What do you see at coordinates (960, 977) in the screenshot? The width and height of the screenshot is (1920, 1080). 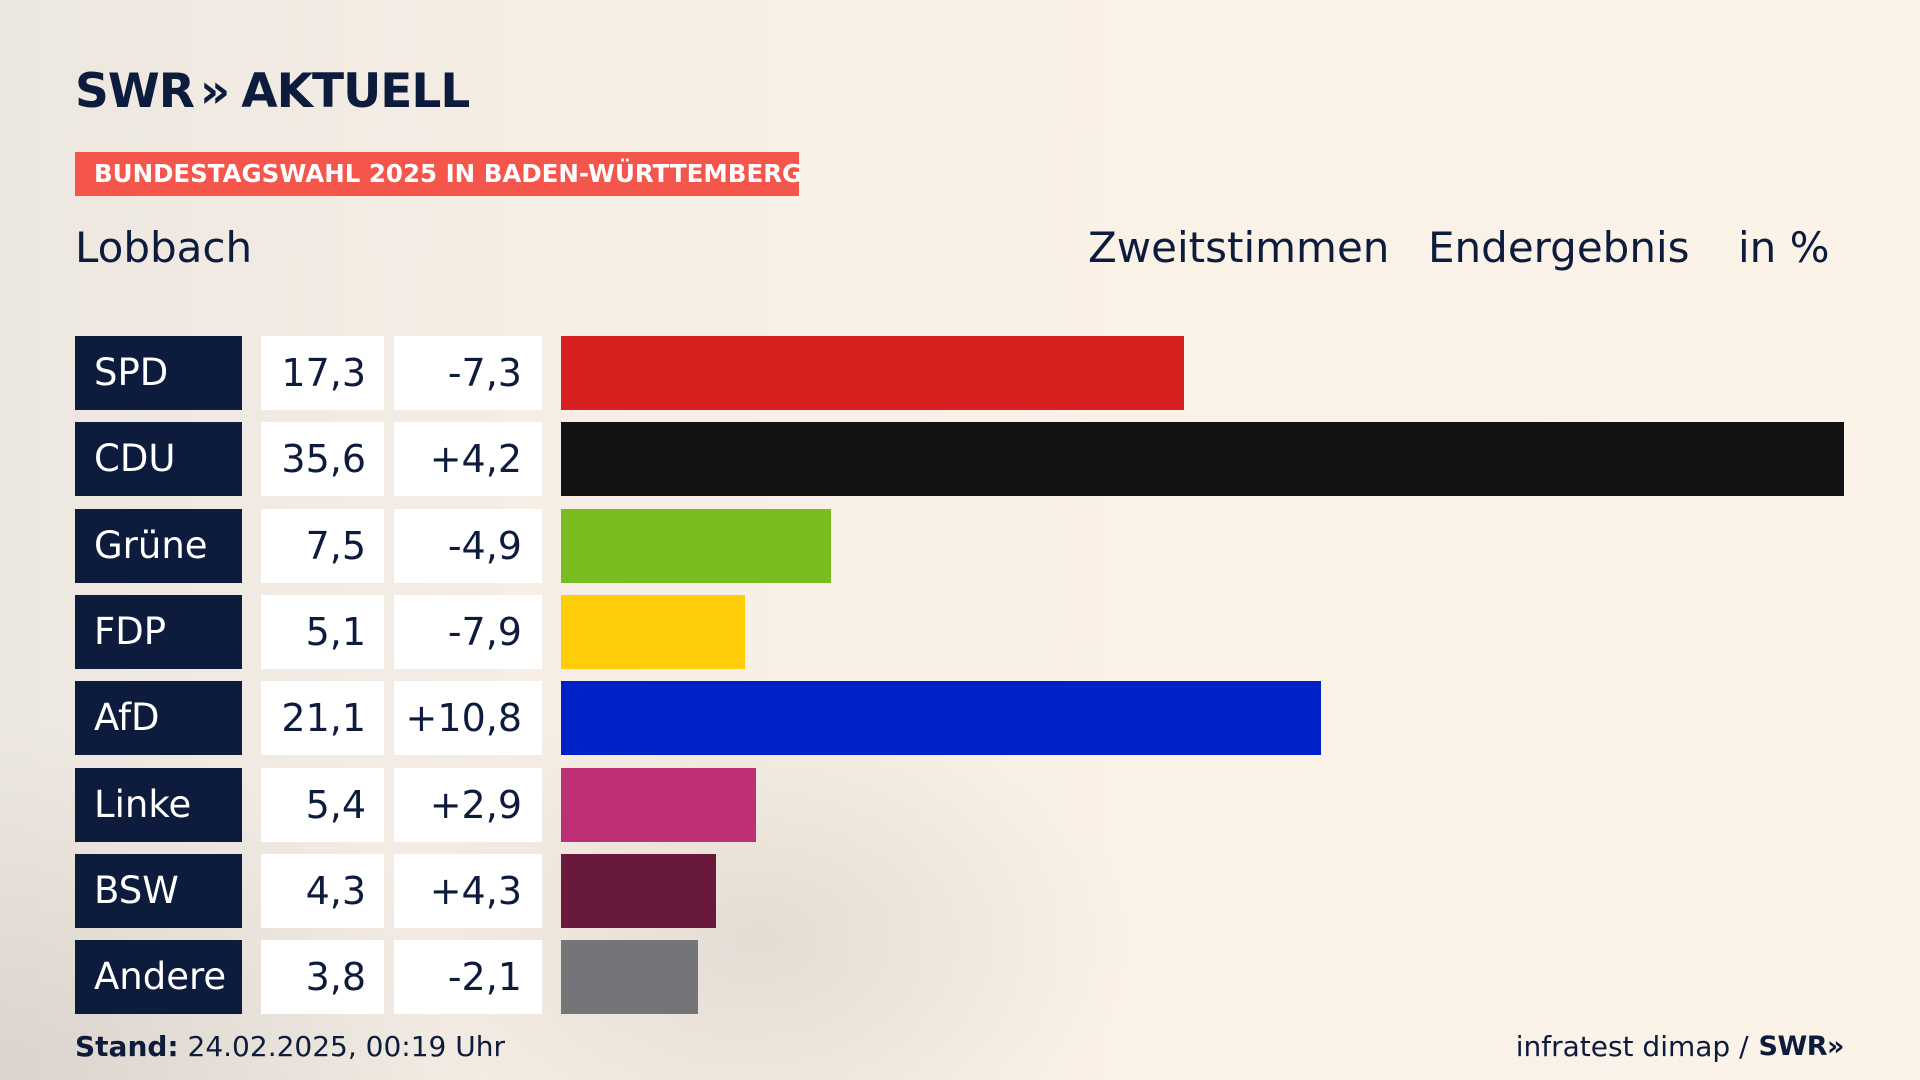 I see `result-row: Andere 3,8 -2,1` at bounding box center [960, 977].